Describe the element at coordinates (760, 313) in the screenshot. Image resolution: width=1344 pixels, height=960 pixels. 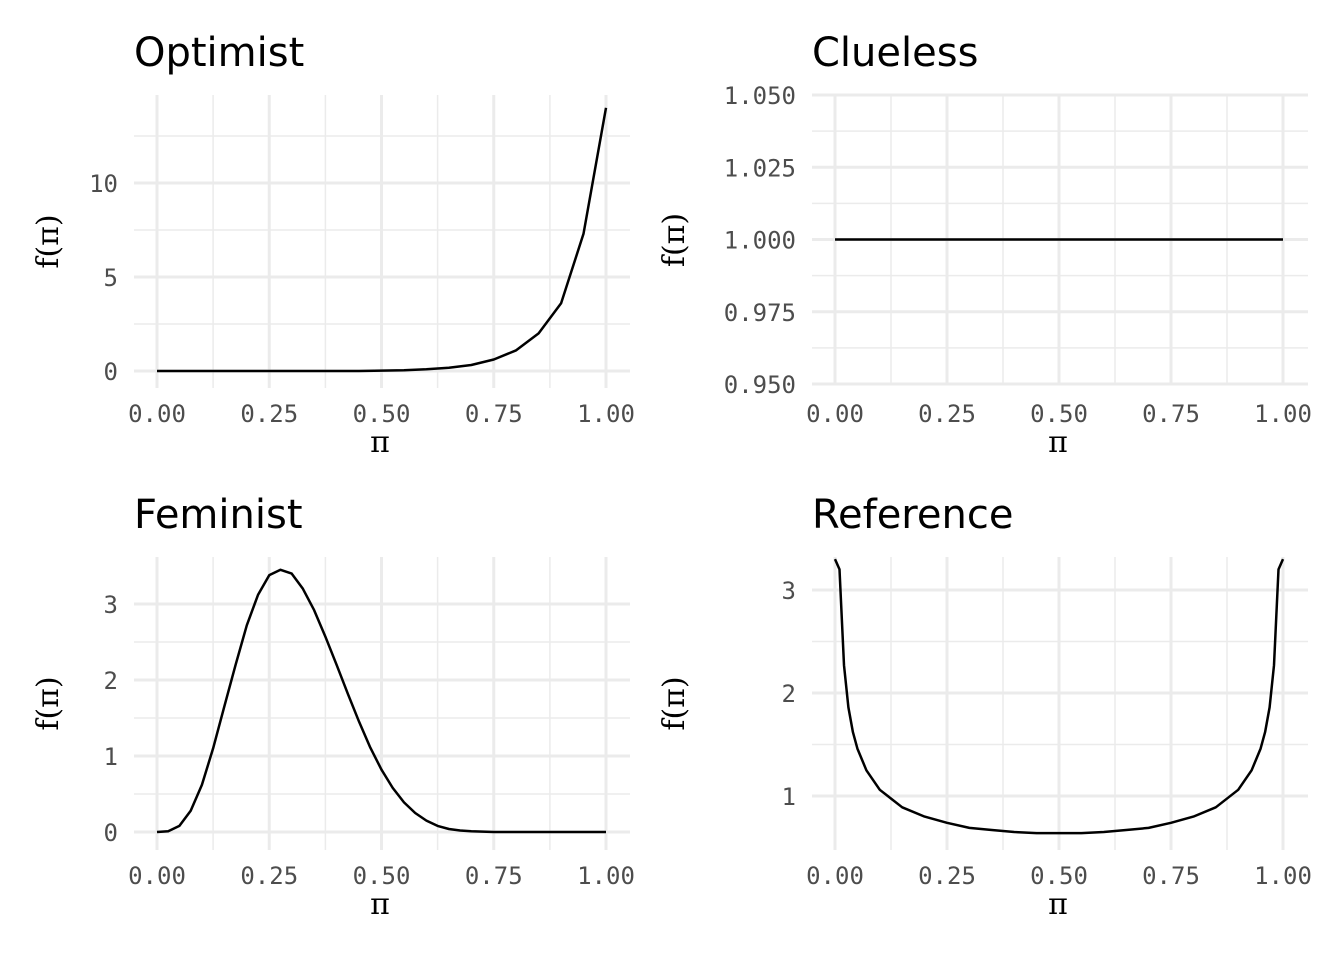
I see `y-tick-label: 0.975` at that location.